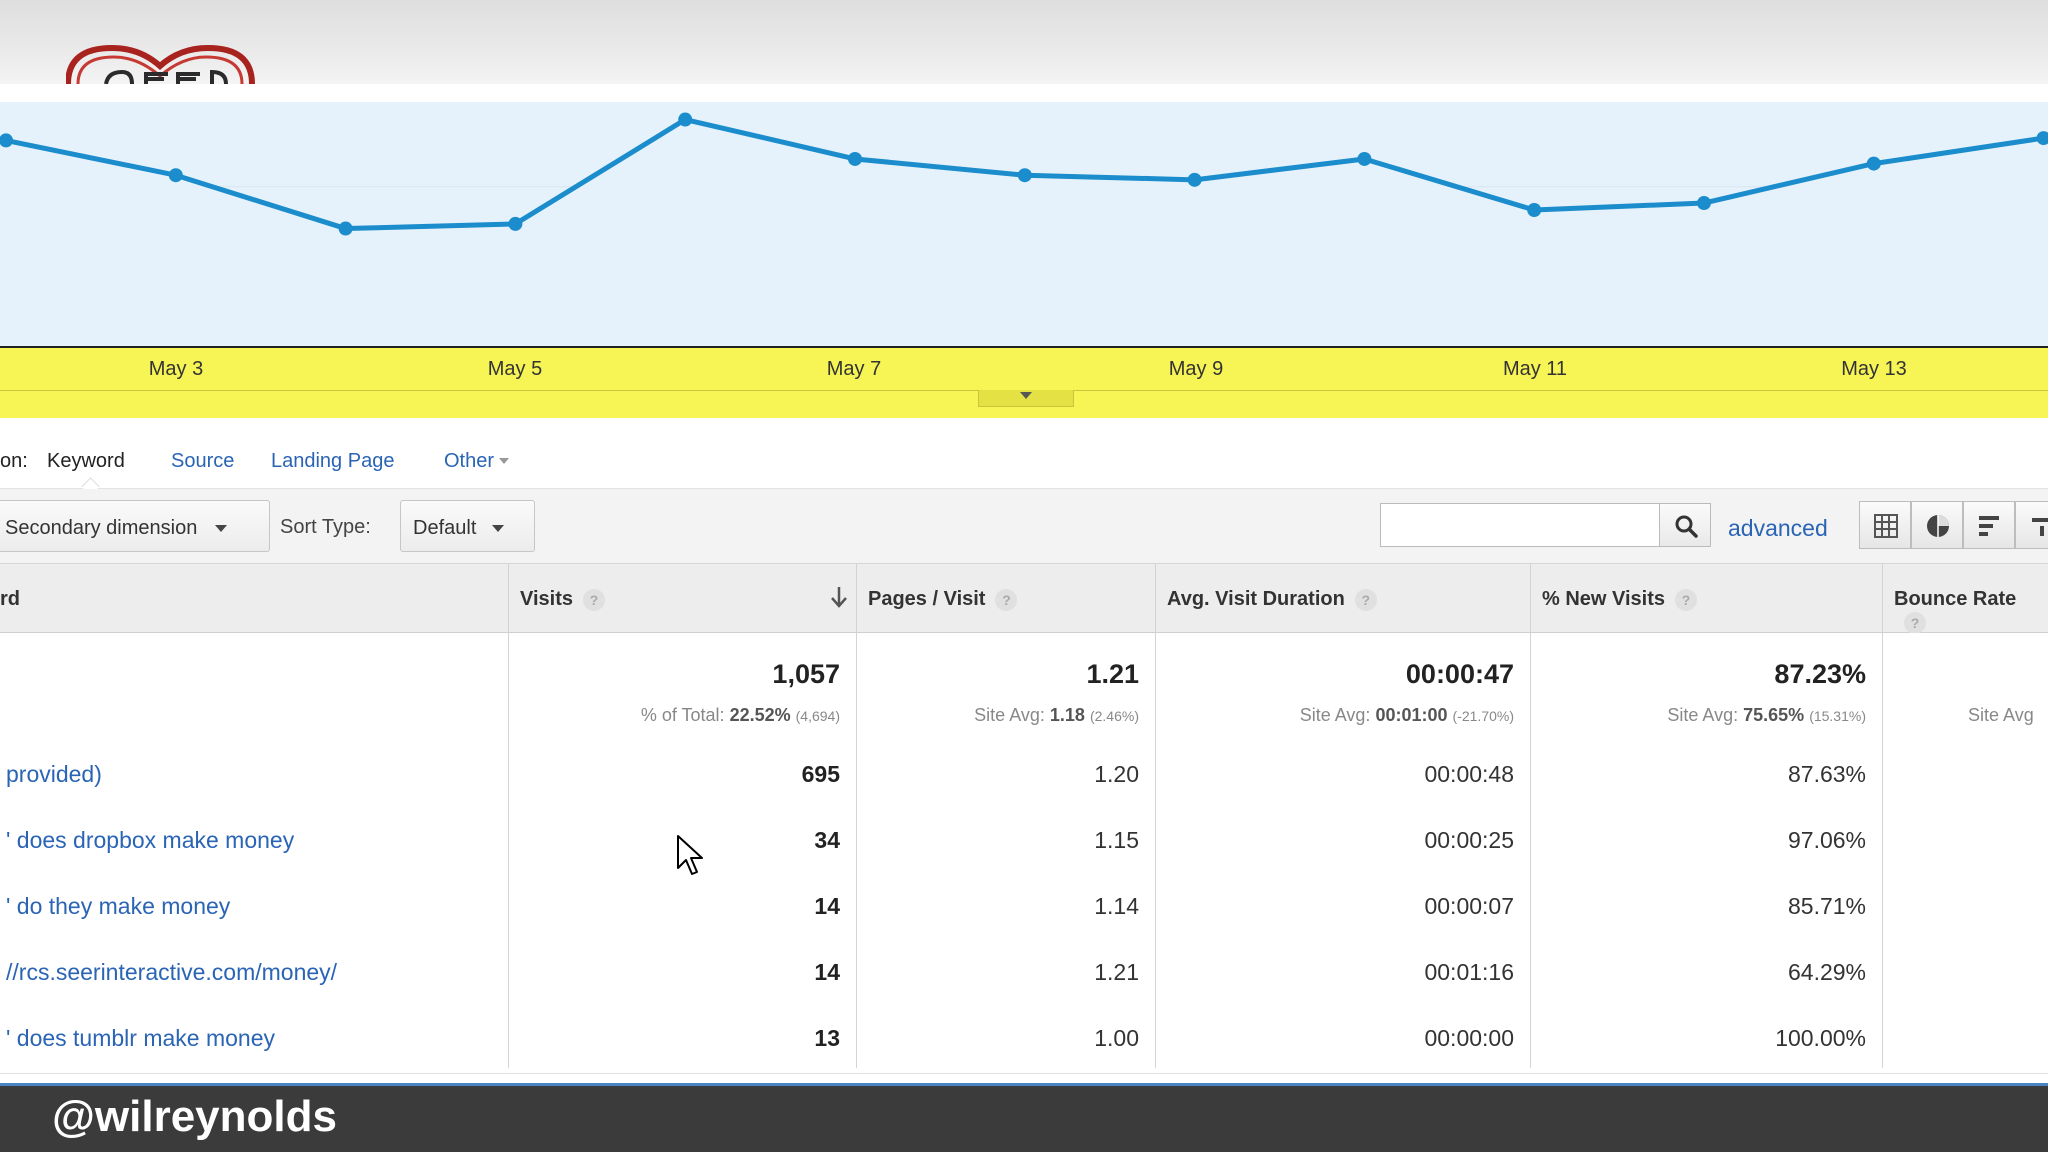 Image resolution: width=2048 pixels, height=1152 pixels. Describe the element at coordinates (1703, 715) in the screenshot. I see `new-visits-site-avg: Site Avg: 75.65% (15.31%)` at that location.